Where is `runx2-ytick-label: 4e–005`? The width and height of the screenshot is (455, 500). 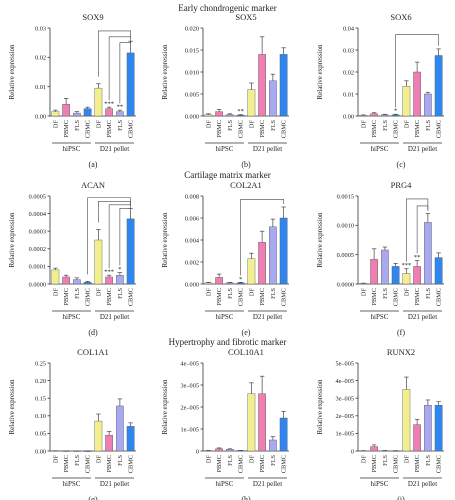 runx2-ytick-label: 4e–005 is located at coordinates (344, 381).